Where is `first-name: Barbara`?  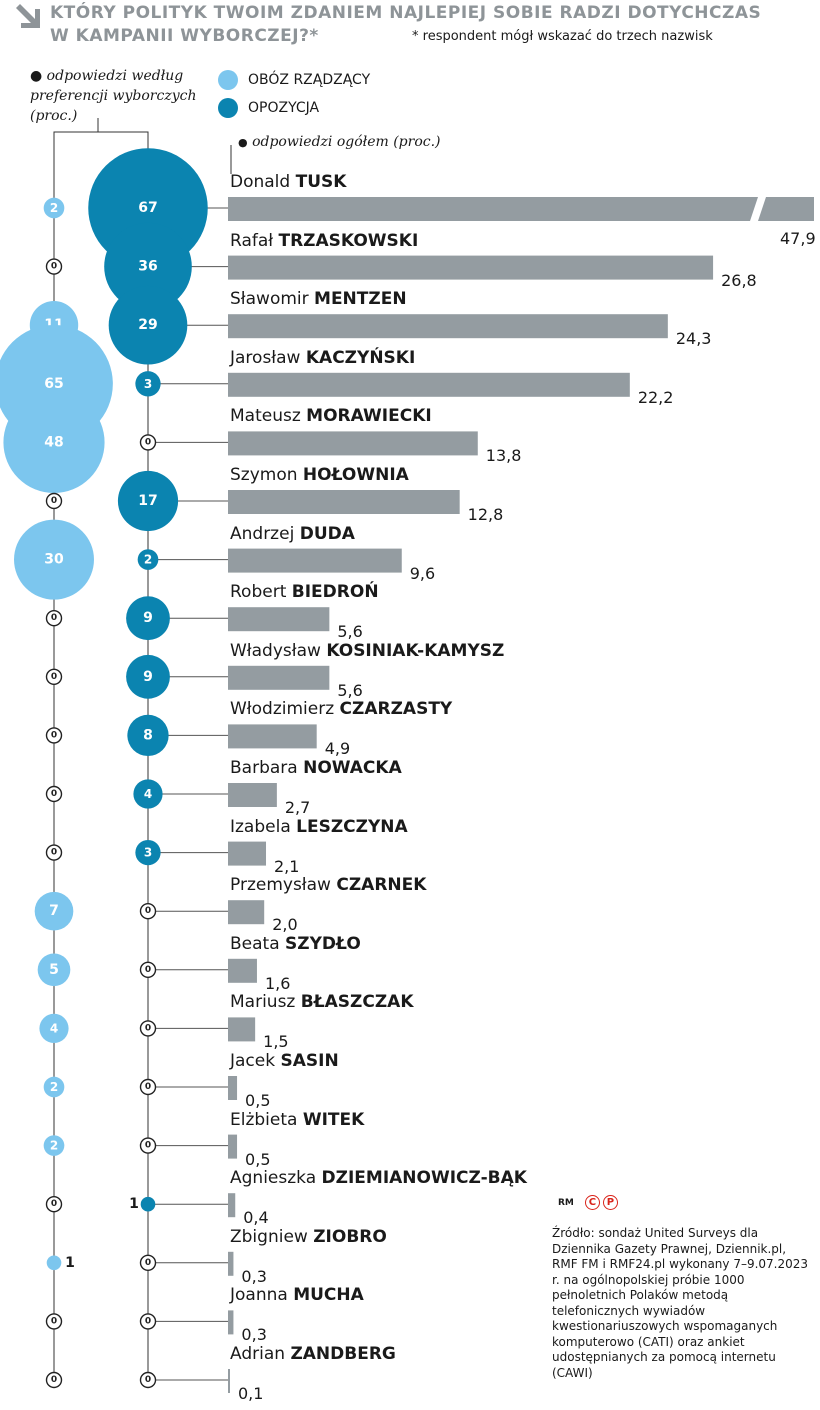
first-name: Barbara is located at coordinates (267, 768).